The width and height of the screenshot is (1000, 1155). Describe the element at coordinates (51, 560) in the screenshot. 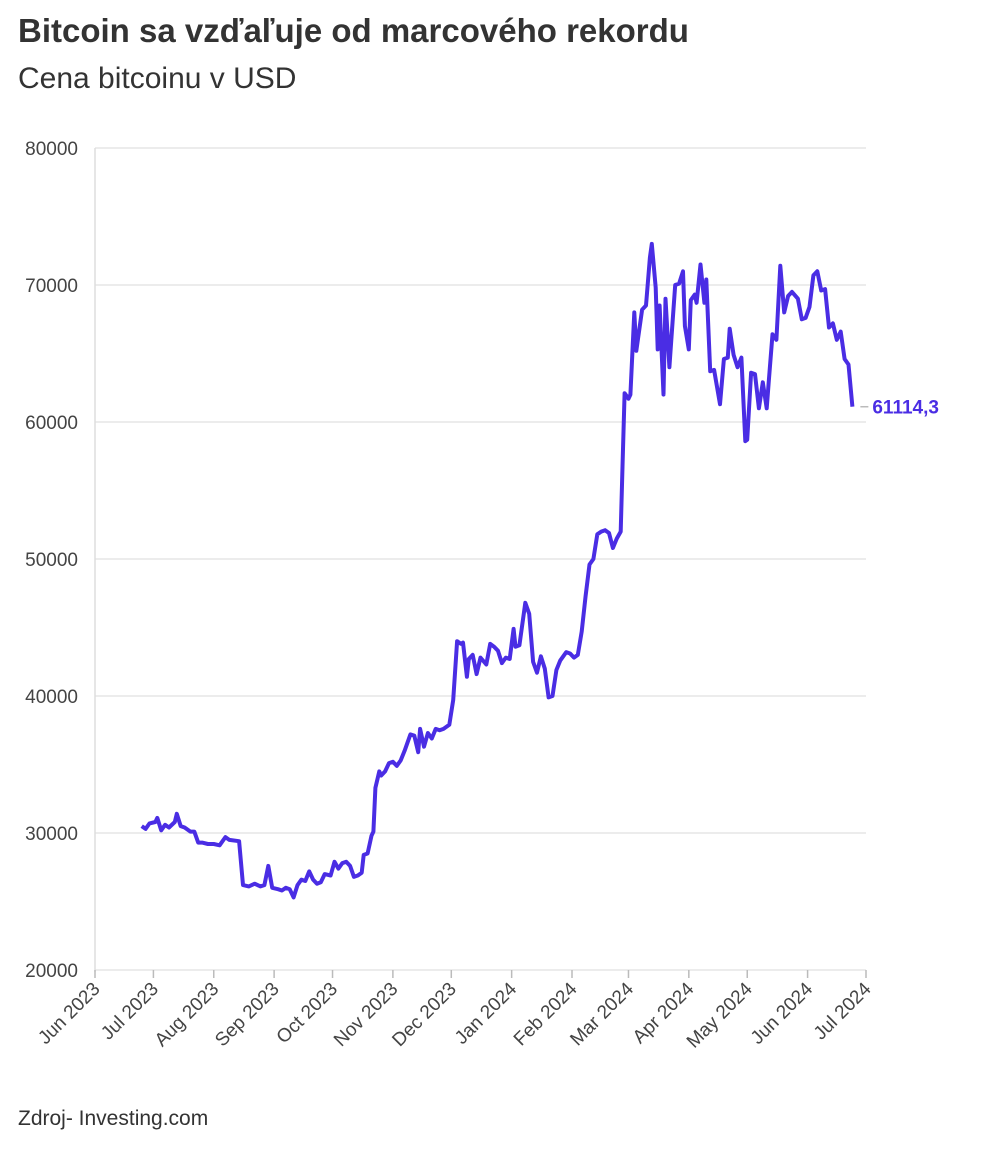

I see `y-tick-label: 50000` at that location.